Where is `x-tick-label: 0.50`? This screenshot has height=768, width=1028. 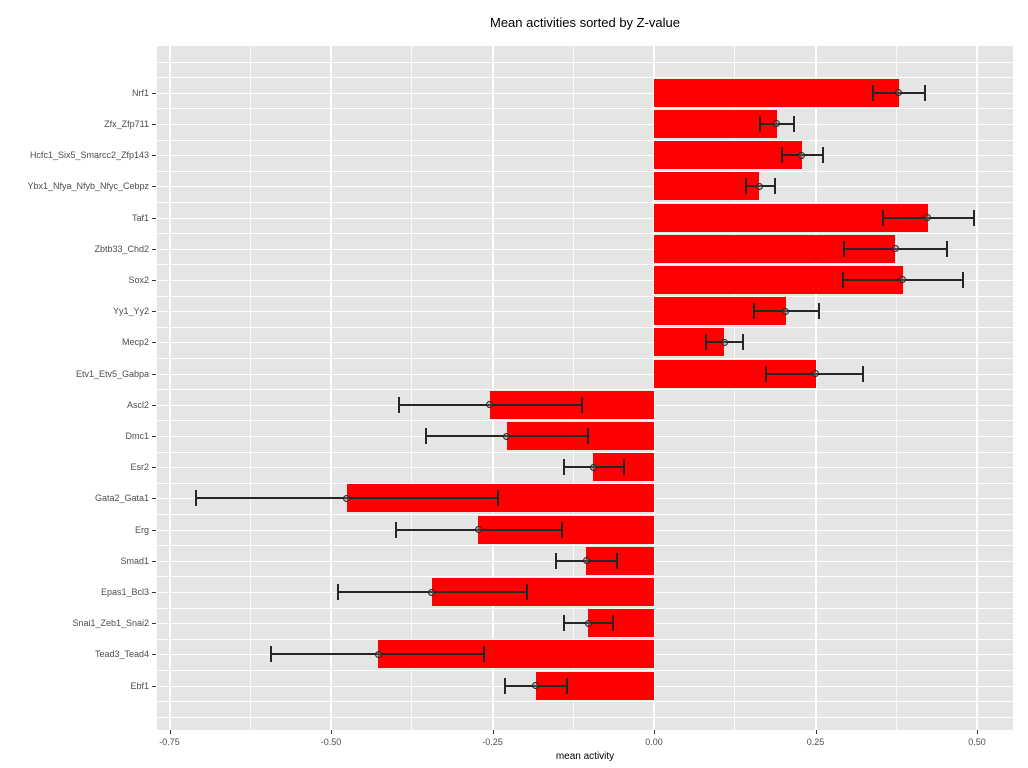 x-tick-label: 0.50 is located at coordinates (977, 742).